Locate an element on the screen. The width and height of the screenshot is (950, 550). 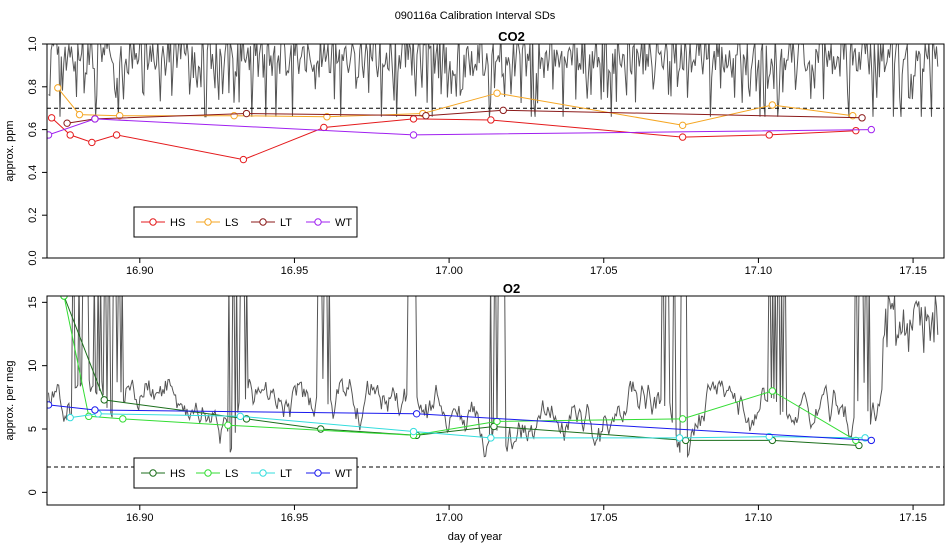
x-tick-label: 17.00 is located at coordinates (449, 271).